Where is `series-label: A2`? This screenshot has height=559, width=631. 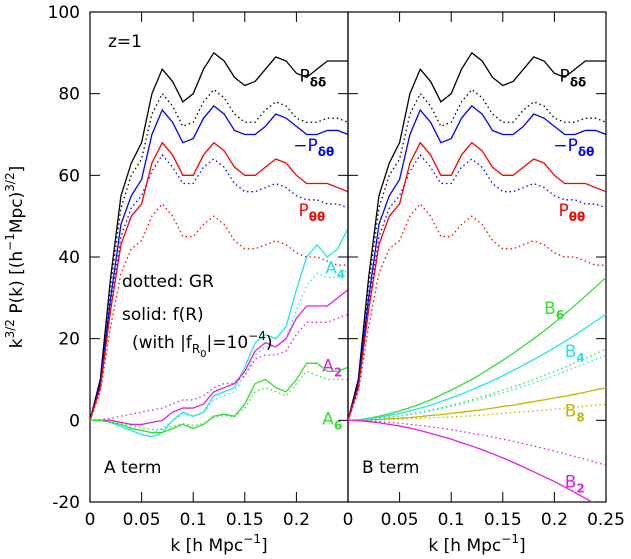
series-label: A2 is located at coordinates (332, 367).